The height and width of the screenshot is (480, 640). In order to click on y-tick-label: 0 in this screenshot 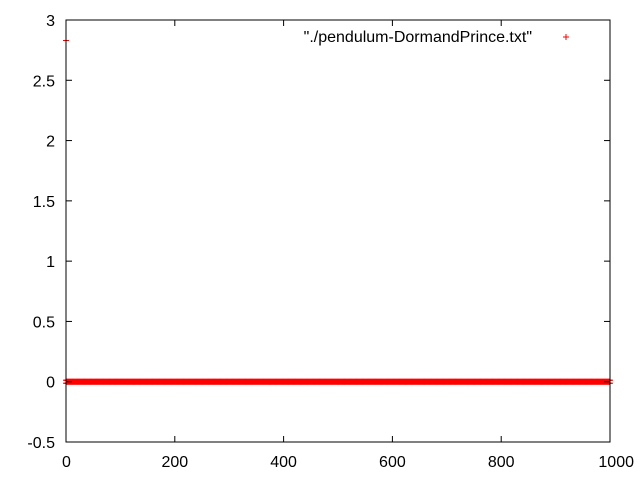, I will do `click(50, 383)`.